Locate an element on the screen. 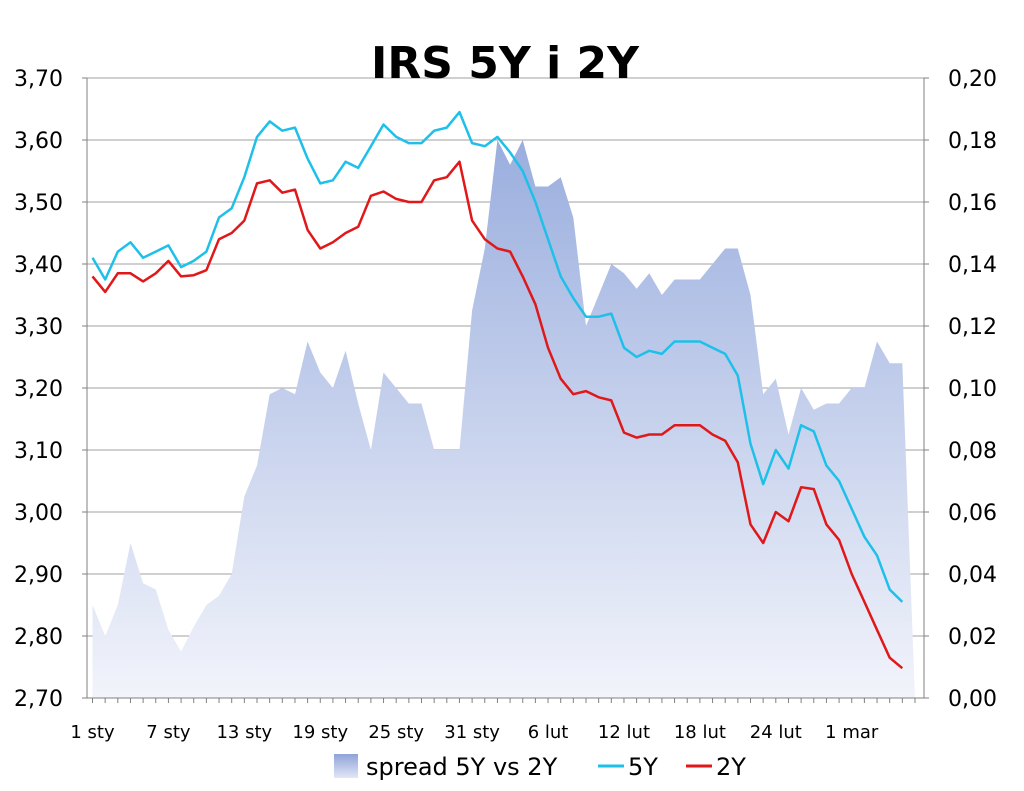 This screenshot has height=791, width=1024. right-tick-label: 0,12 is located at coordinates (972, 327).